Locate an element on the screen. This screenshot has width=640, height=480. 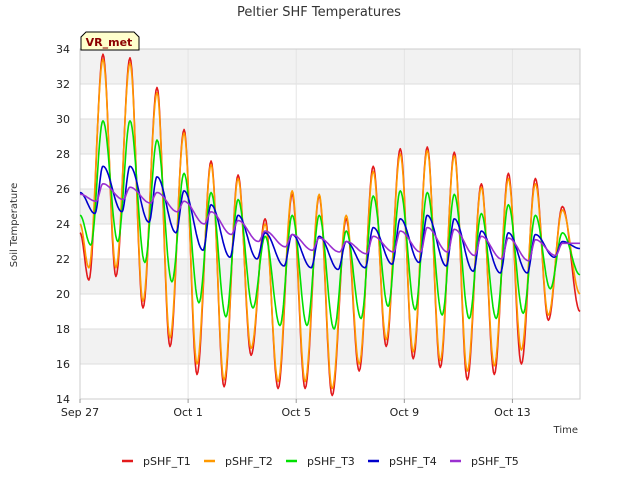
legend: pSHF_T1 pSHF_T2 pSHF_T3 pSHF_T4 pSHF_T5 is located at coordinates (320, 461).